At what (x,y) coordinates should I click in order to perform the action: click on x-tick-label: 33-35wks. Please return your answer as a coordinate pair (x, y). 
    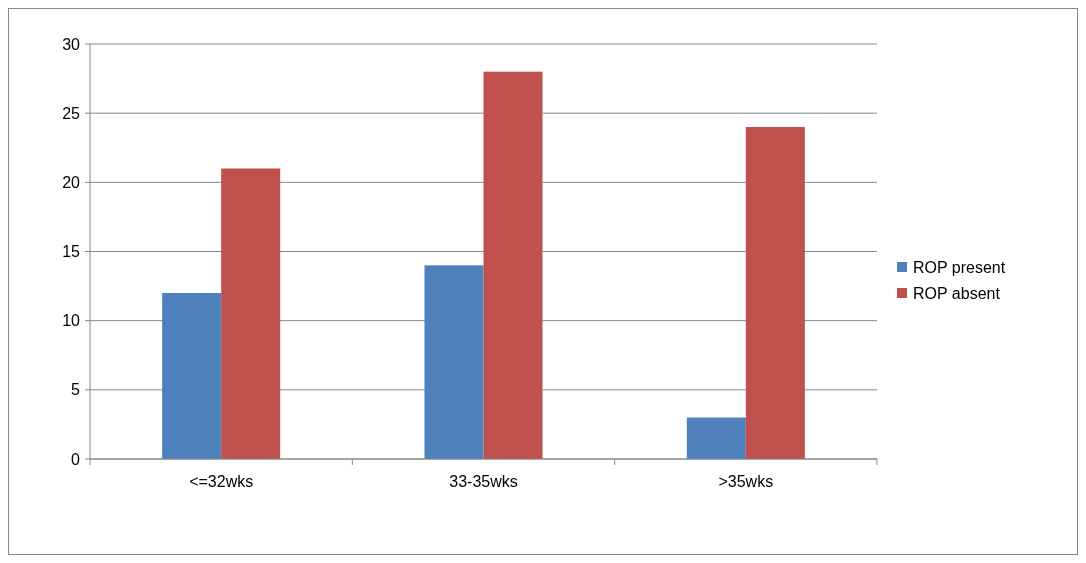
    Looking at the image, I should click on (483, 481).